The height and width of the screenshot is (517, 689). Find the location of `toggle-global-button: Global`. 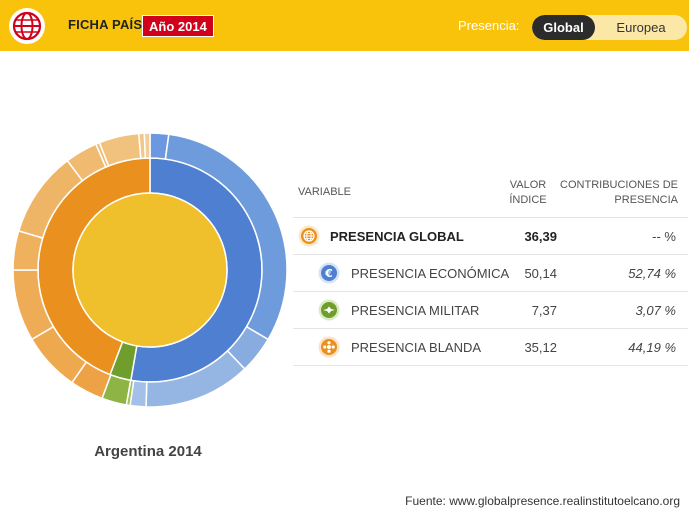

toggle-global-button: Global is located at coordinates (563, 27).